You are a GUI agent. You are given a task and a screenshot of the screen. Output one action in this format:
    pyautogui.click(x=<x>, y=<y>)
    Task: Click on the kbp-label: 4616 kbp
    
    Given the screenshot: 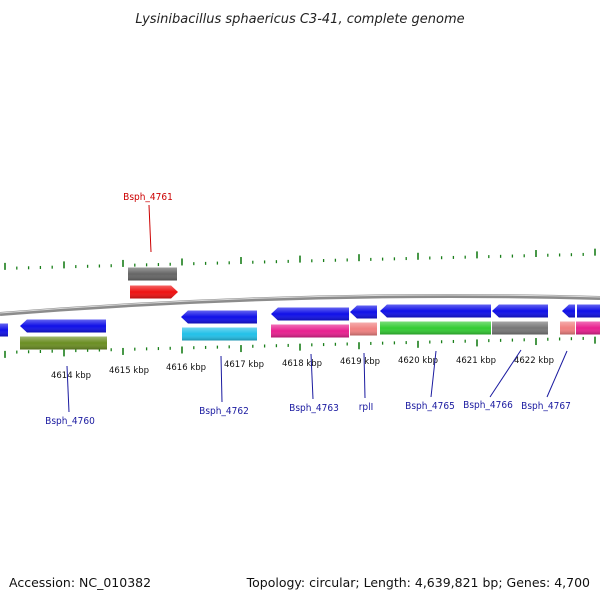 What is the action you would take?
    pyautogui.click(x=186, y=368)
    